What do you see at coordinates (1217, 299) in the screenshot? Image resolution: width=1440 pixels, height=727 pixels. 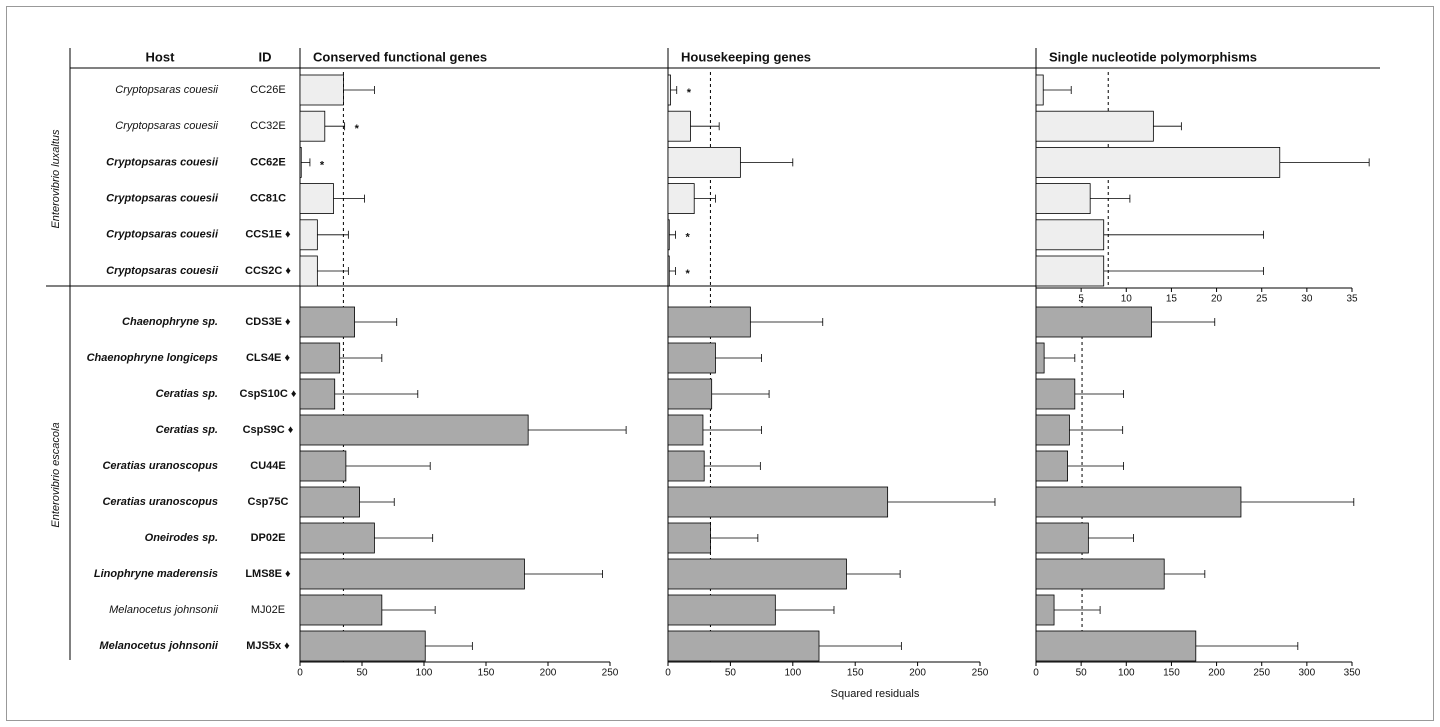 I see `x-tick-label: 20` at bounding box center [1217, 299].